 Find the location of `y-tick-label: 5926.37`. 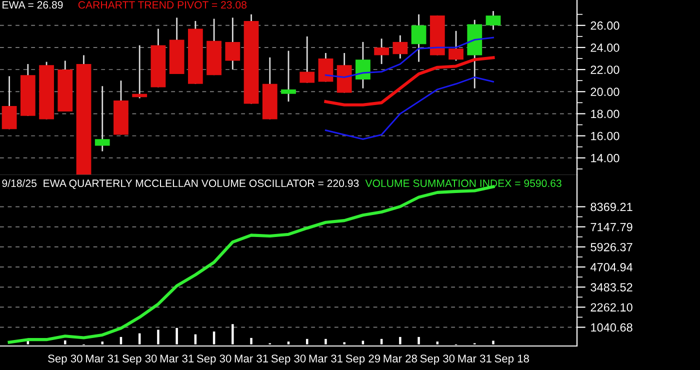

y-tick-label: 5926.37 is located at coordinates (611, 247).